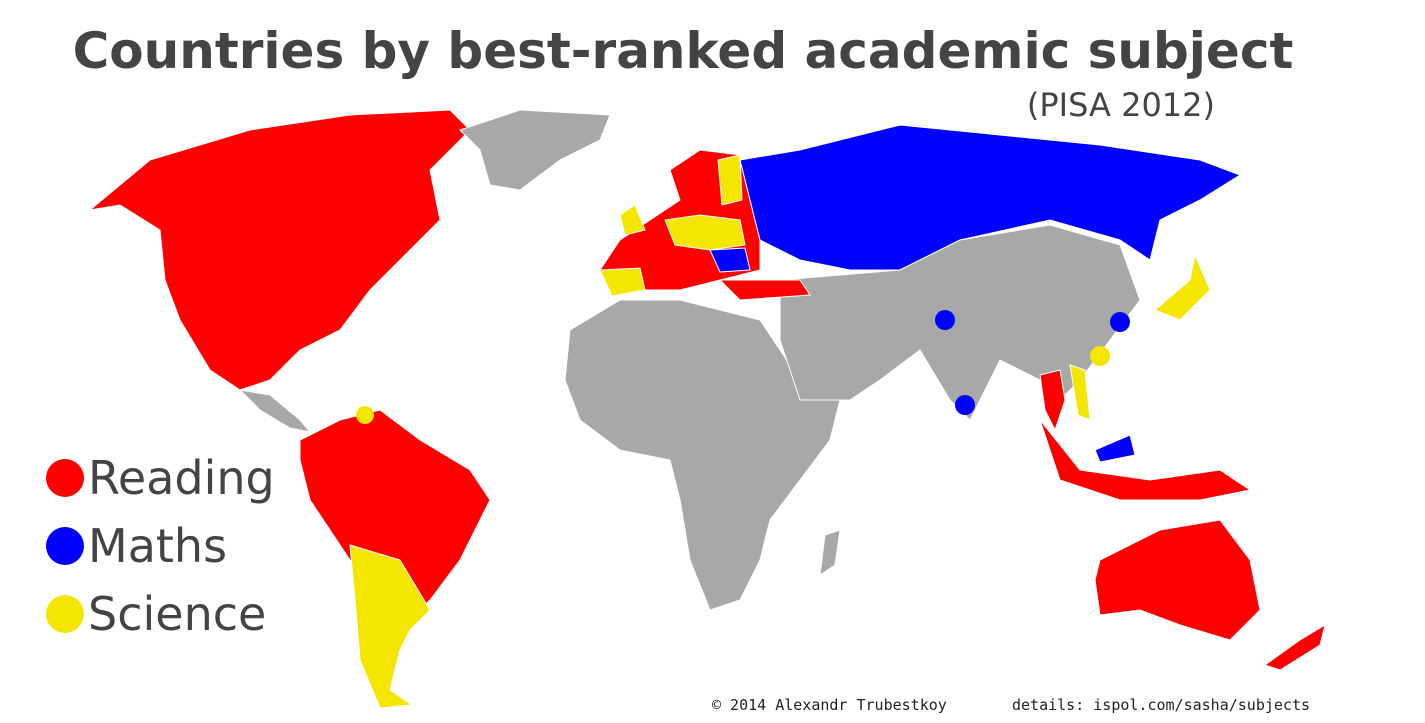 The width and height of the screenshot is (1425, 723). Describe the element at coordinates (535, 150) in the screenshot. I see `greenland` at that location.